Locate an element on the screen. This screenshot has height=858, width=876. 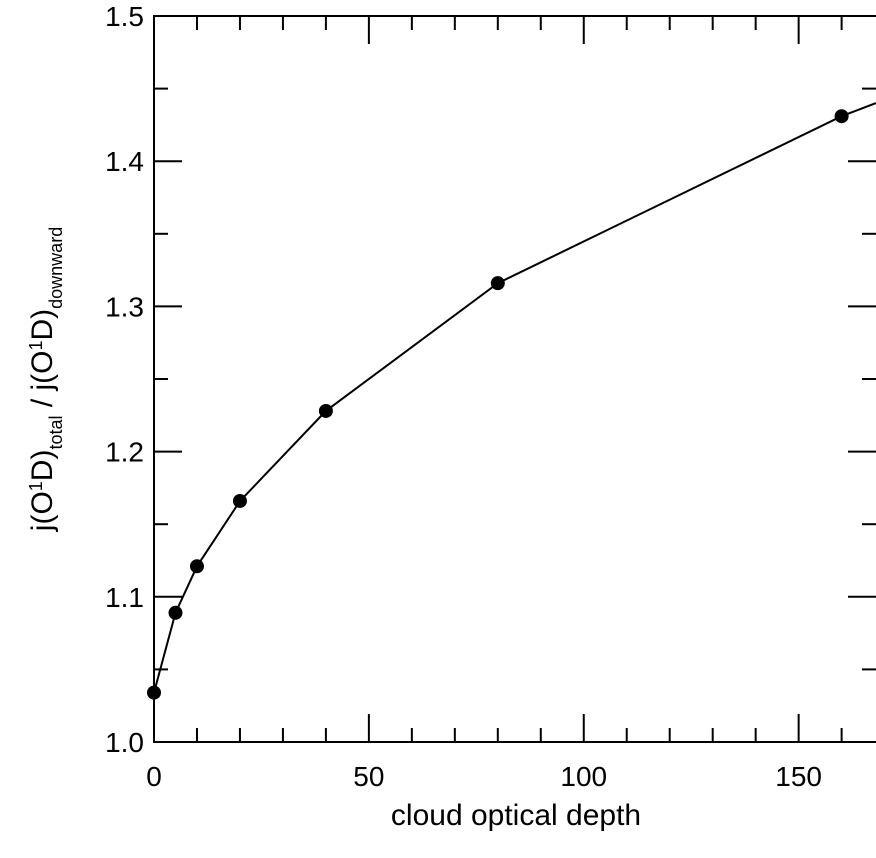
x-tick-label: 150 is located at coordinates (798, 776).